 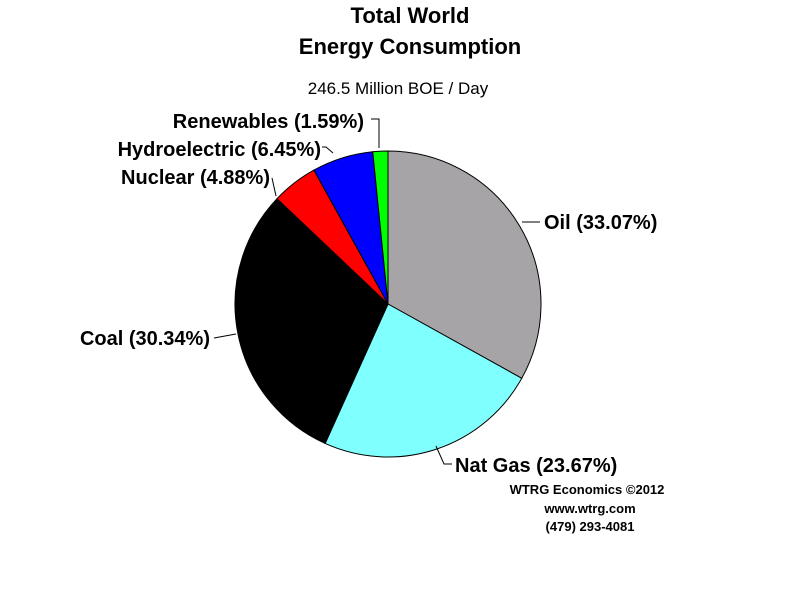 What do you see at coordinates (145, 339) in the screenshot?
I see `slice-label-coal: Coal (30.34%)` at bounding box center [145, 339].